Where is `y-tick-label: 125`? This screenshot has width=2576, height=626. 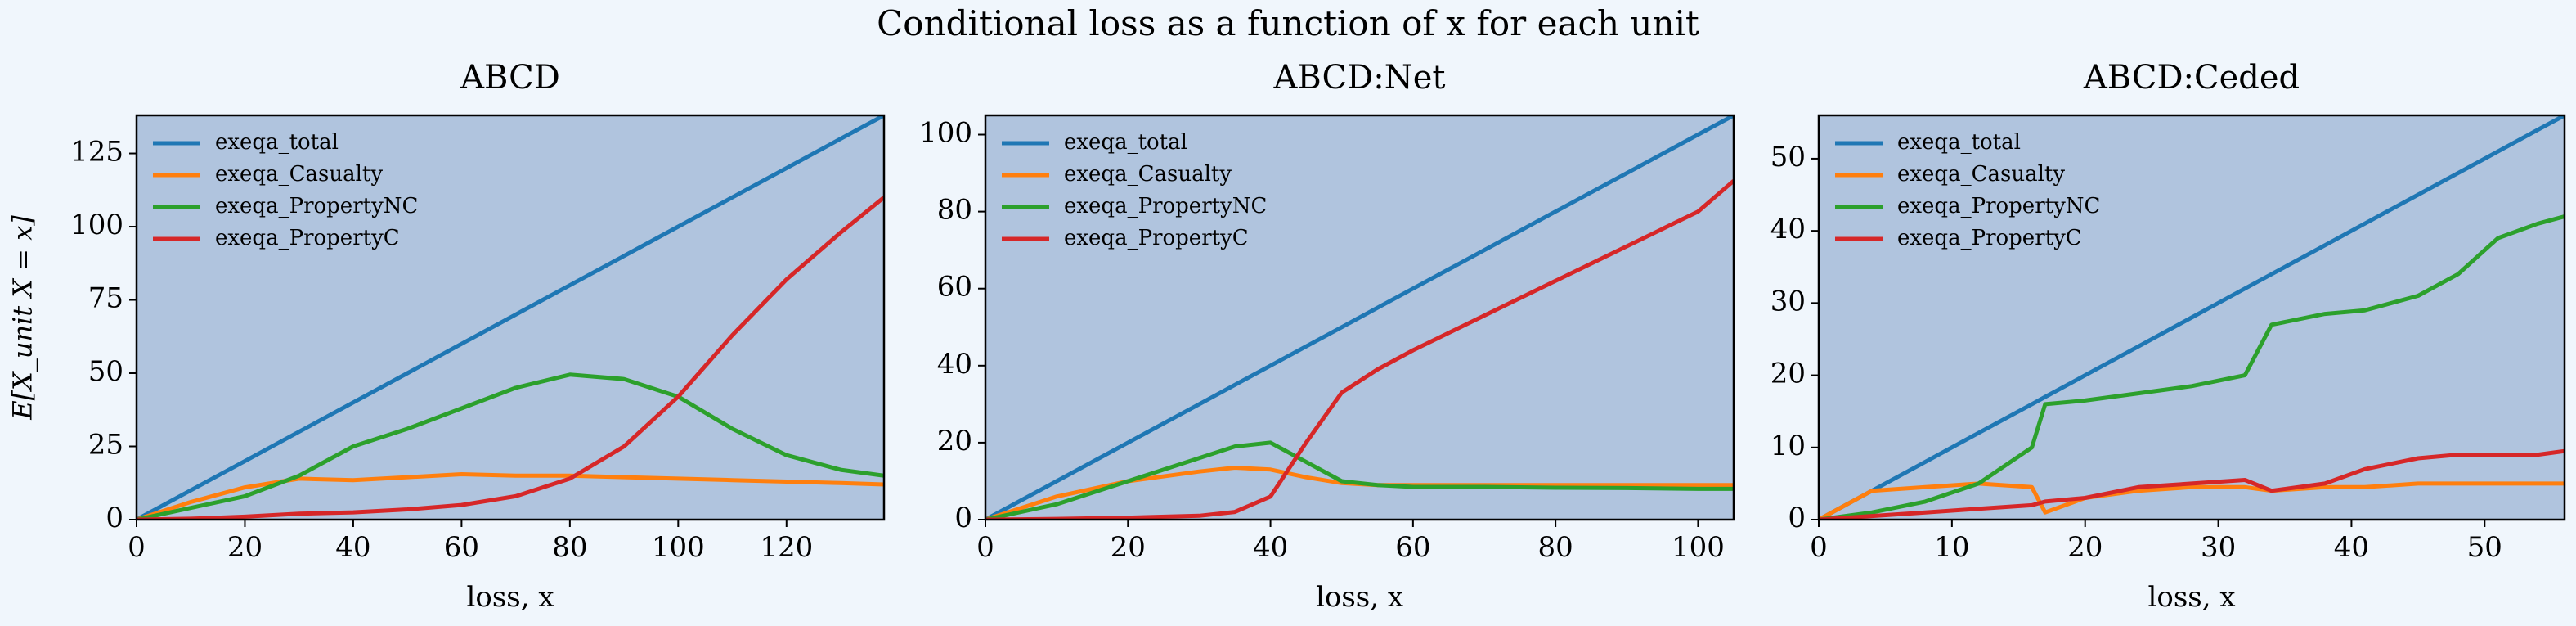
y-tick-label: 125 is located at coordinates (96, 152).